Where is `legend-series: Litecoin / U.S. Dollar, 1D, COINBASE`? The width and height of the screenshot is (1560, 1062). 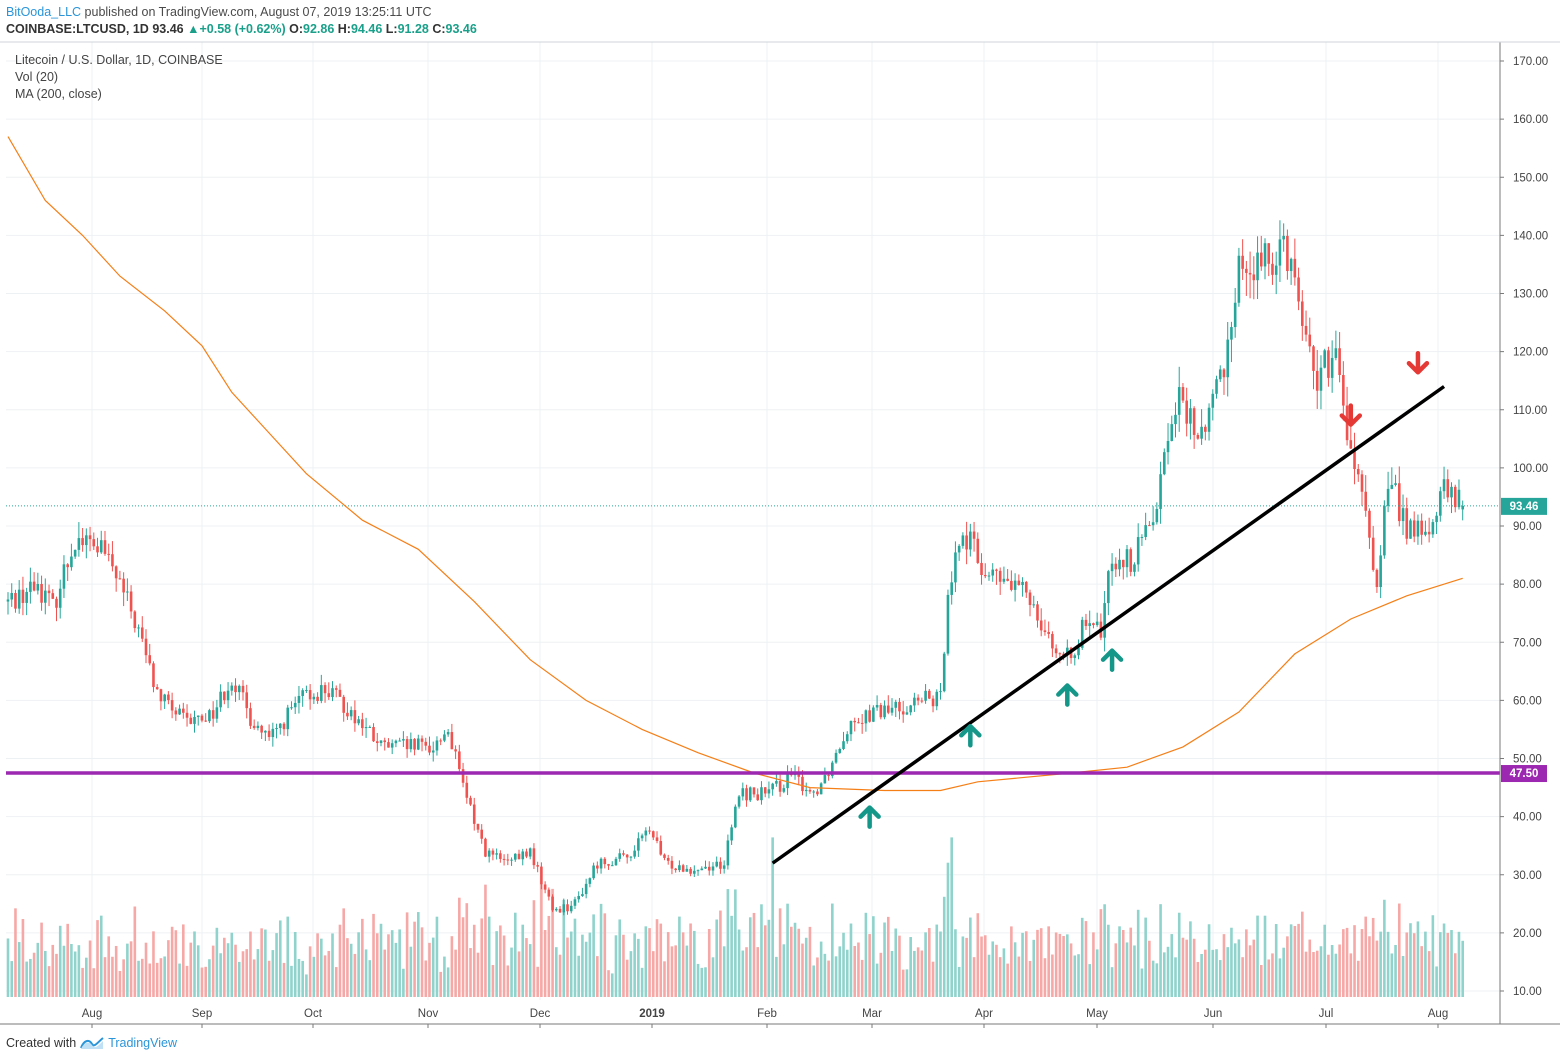 legend-series: Litecoin / U.S. Dollar, 1D, COINBASE is located at coordinates (119, 60).